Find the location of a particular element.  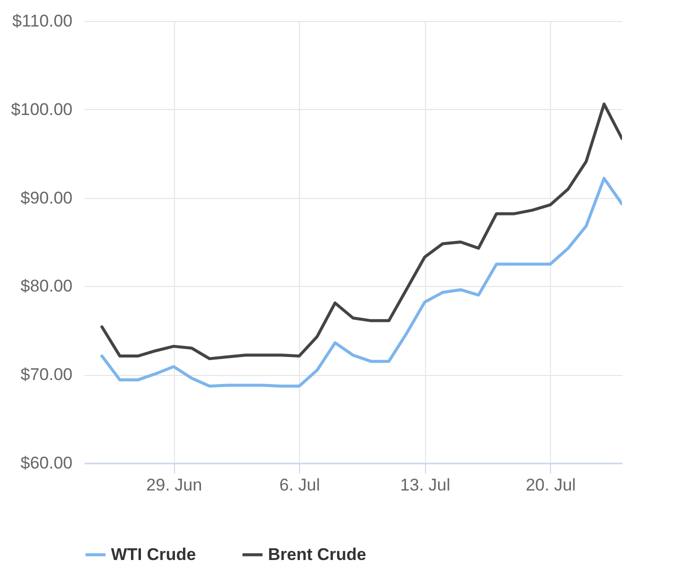

x-tick-label: 20. Jul is located at coordinates (551, 485).